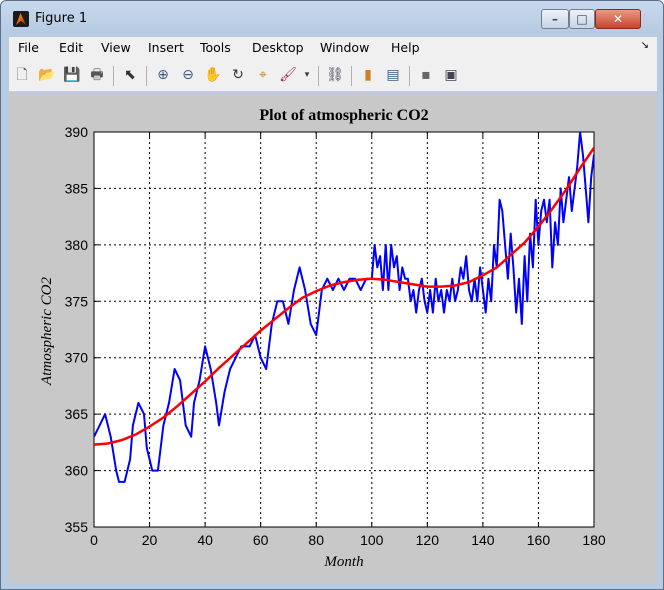  I want to click on pan-icon: ✋, so click(213, 75).